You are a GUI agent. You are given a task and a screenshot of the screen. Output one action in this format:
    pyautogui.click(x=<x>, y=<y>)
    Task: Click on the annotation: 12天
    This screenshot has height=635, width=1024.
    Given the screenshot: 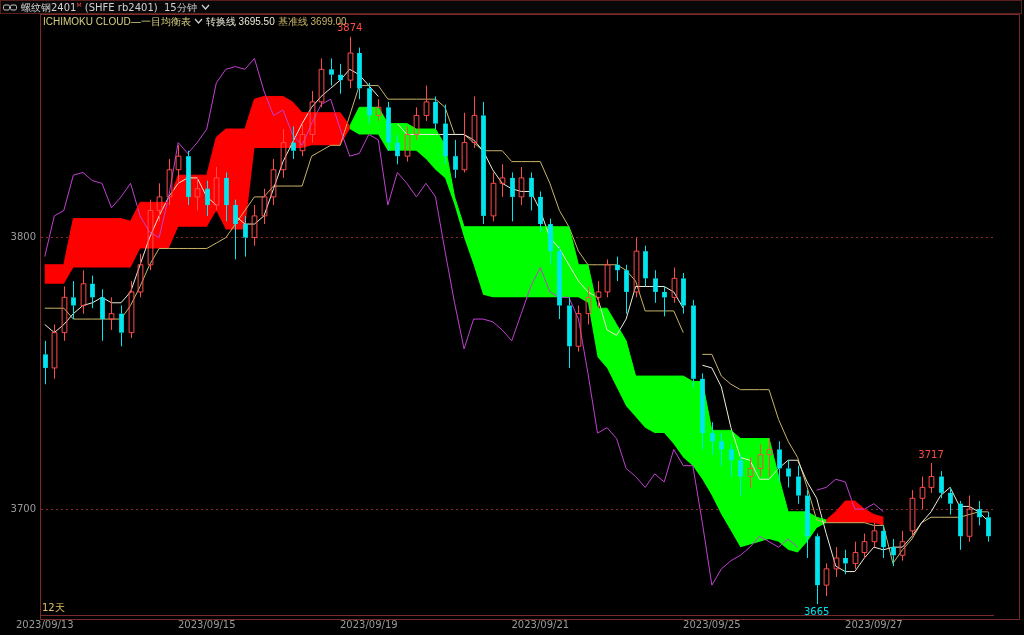 What is the action you would take?
    pyautogui.click(x=53, y=607)
    